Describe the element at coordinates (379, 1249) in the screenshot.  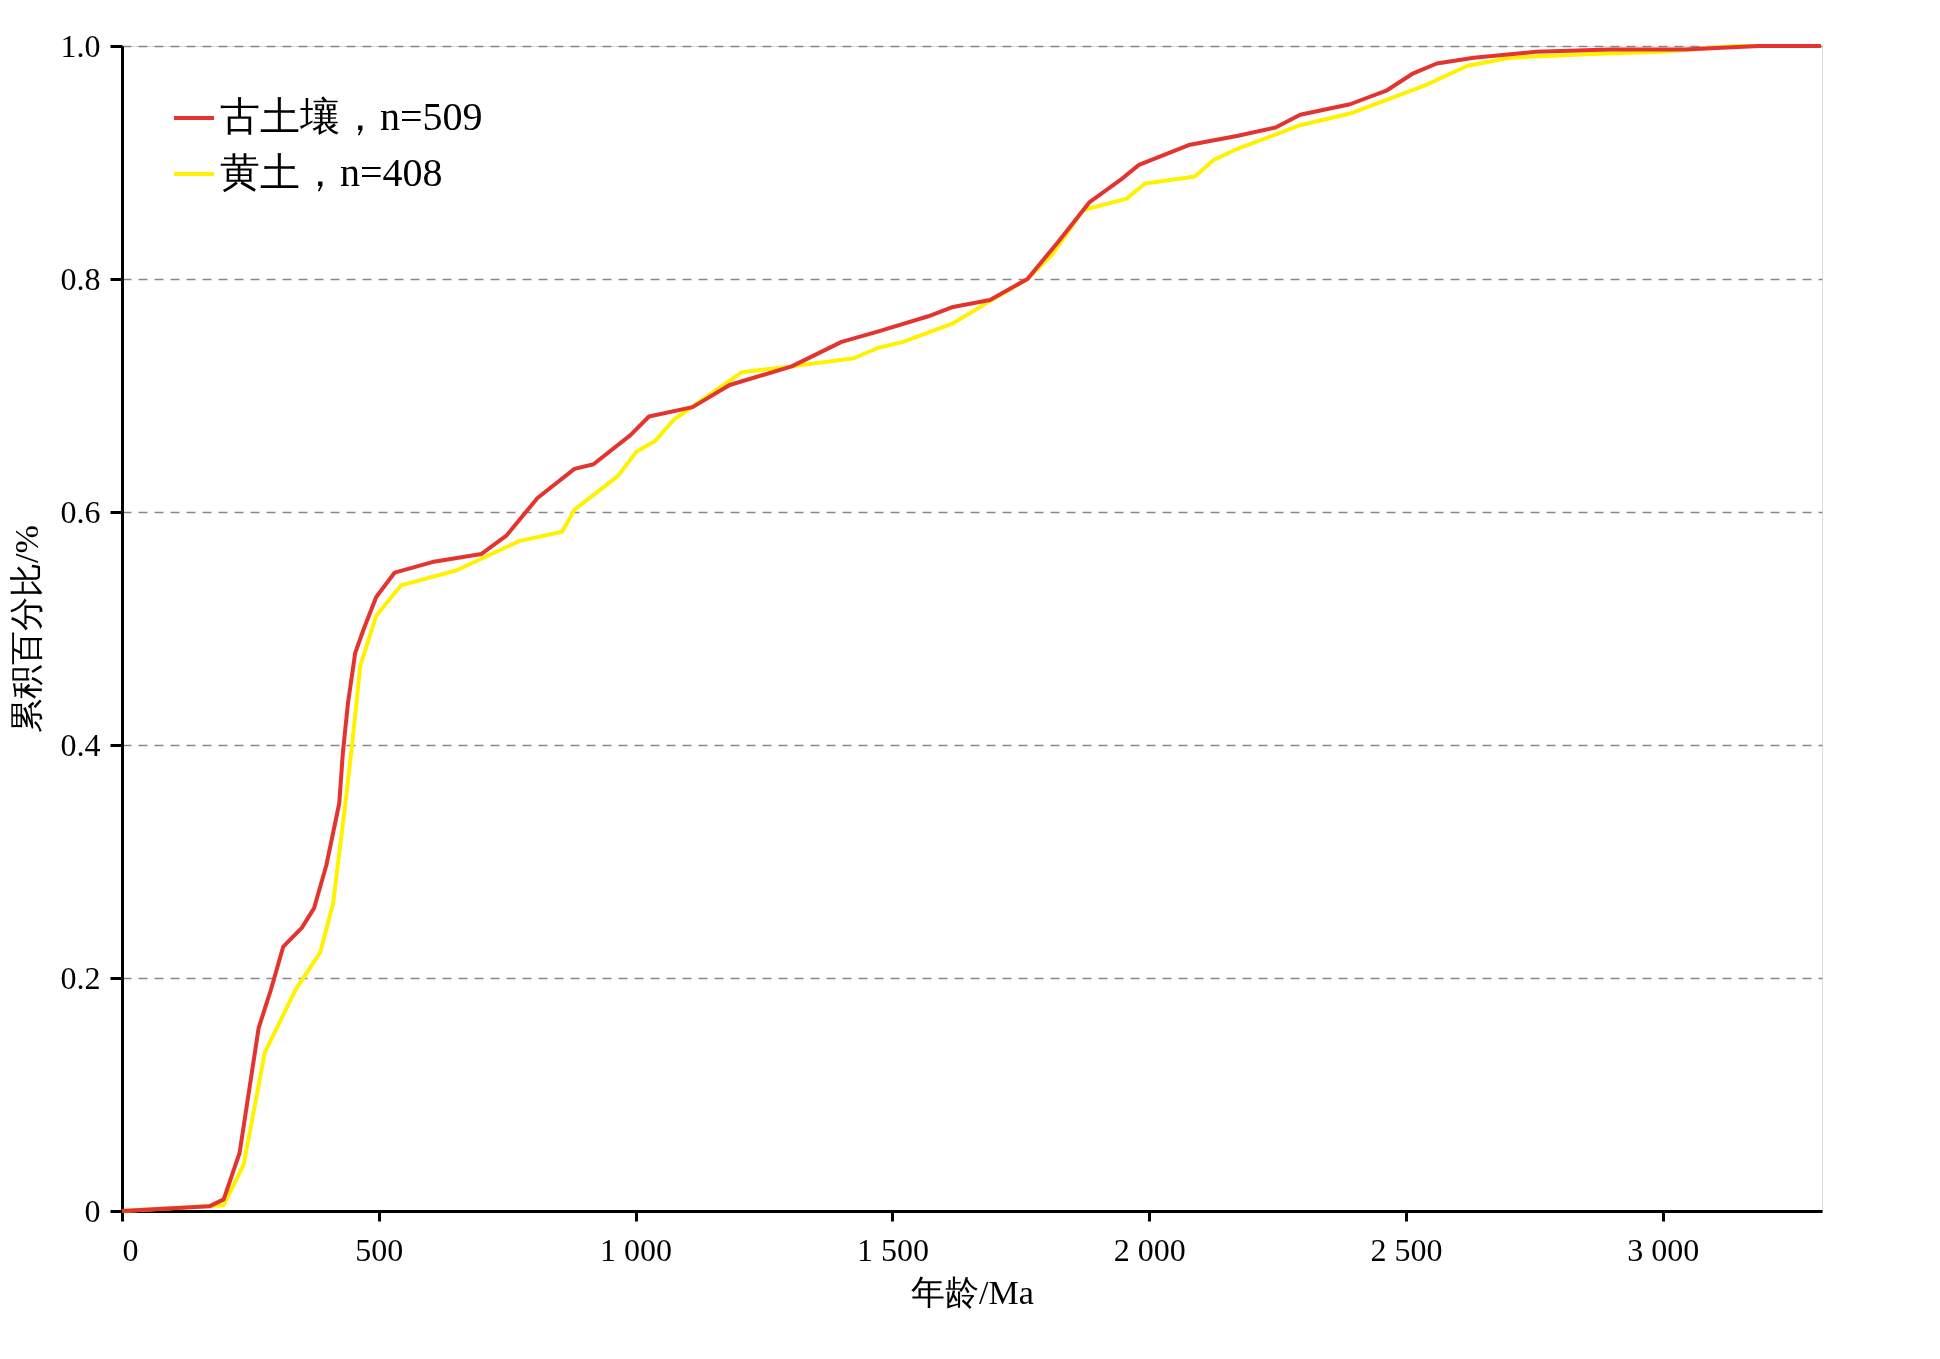
I see `x-tick-label: 500` at that location.